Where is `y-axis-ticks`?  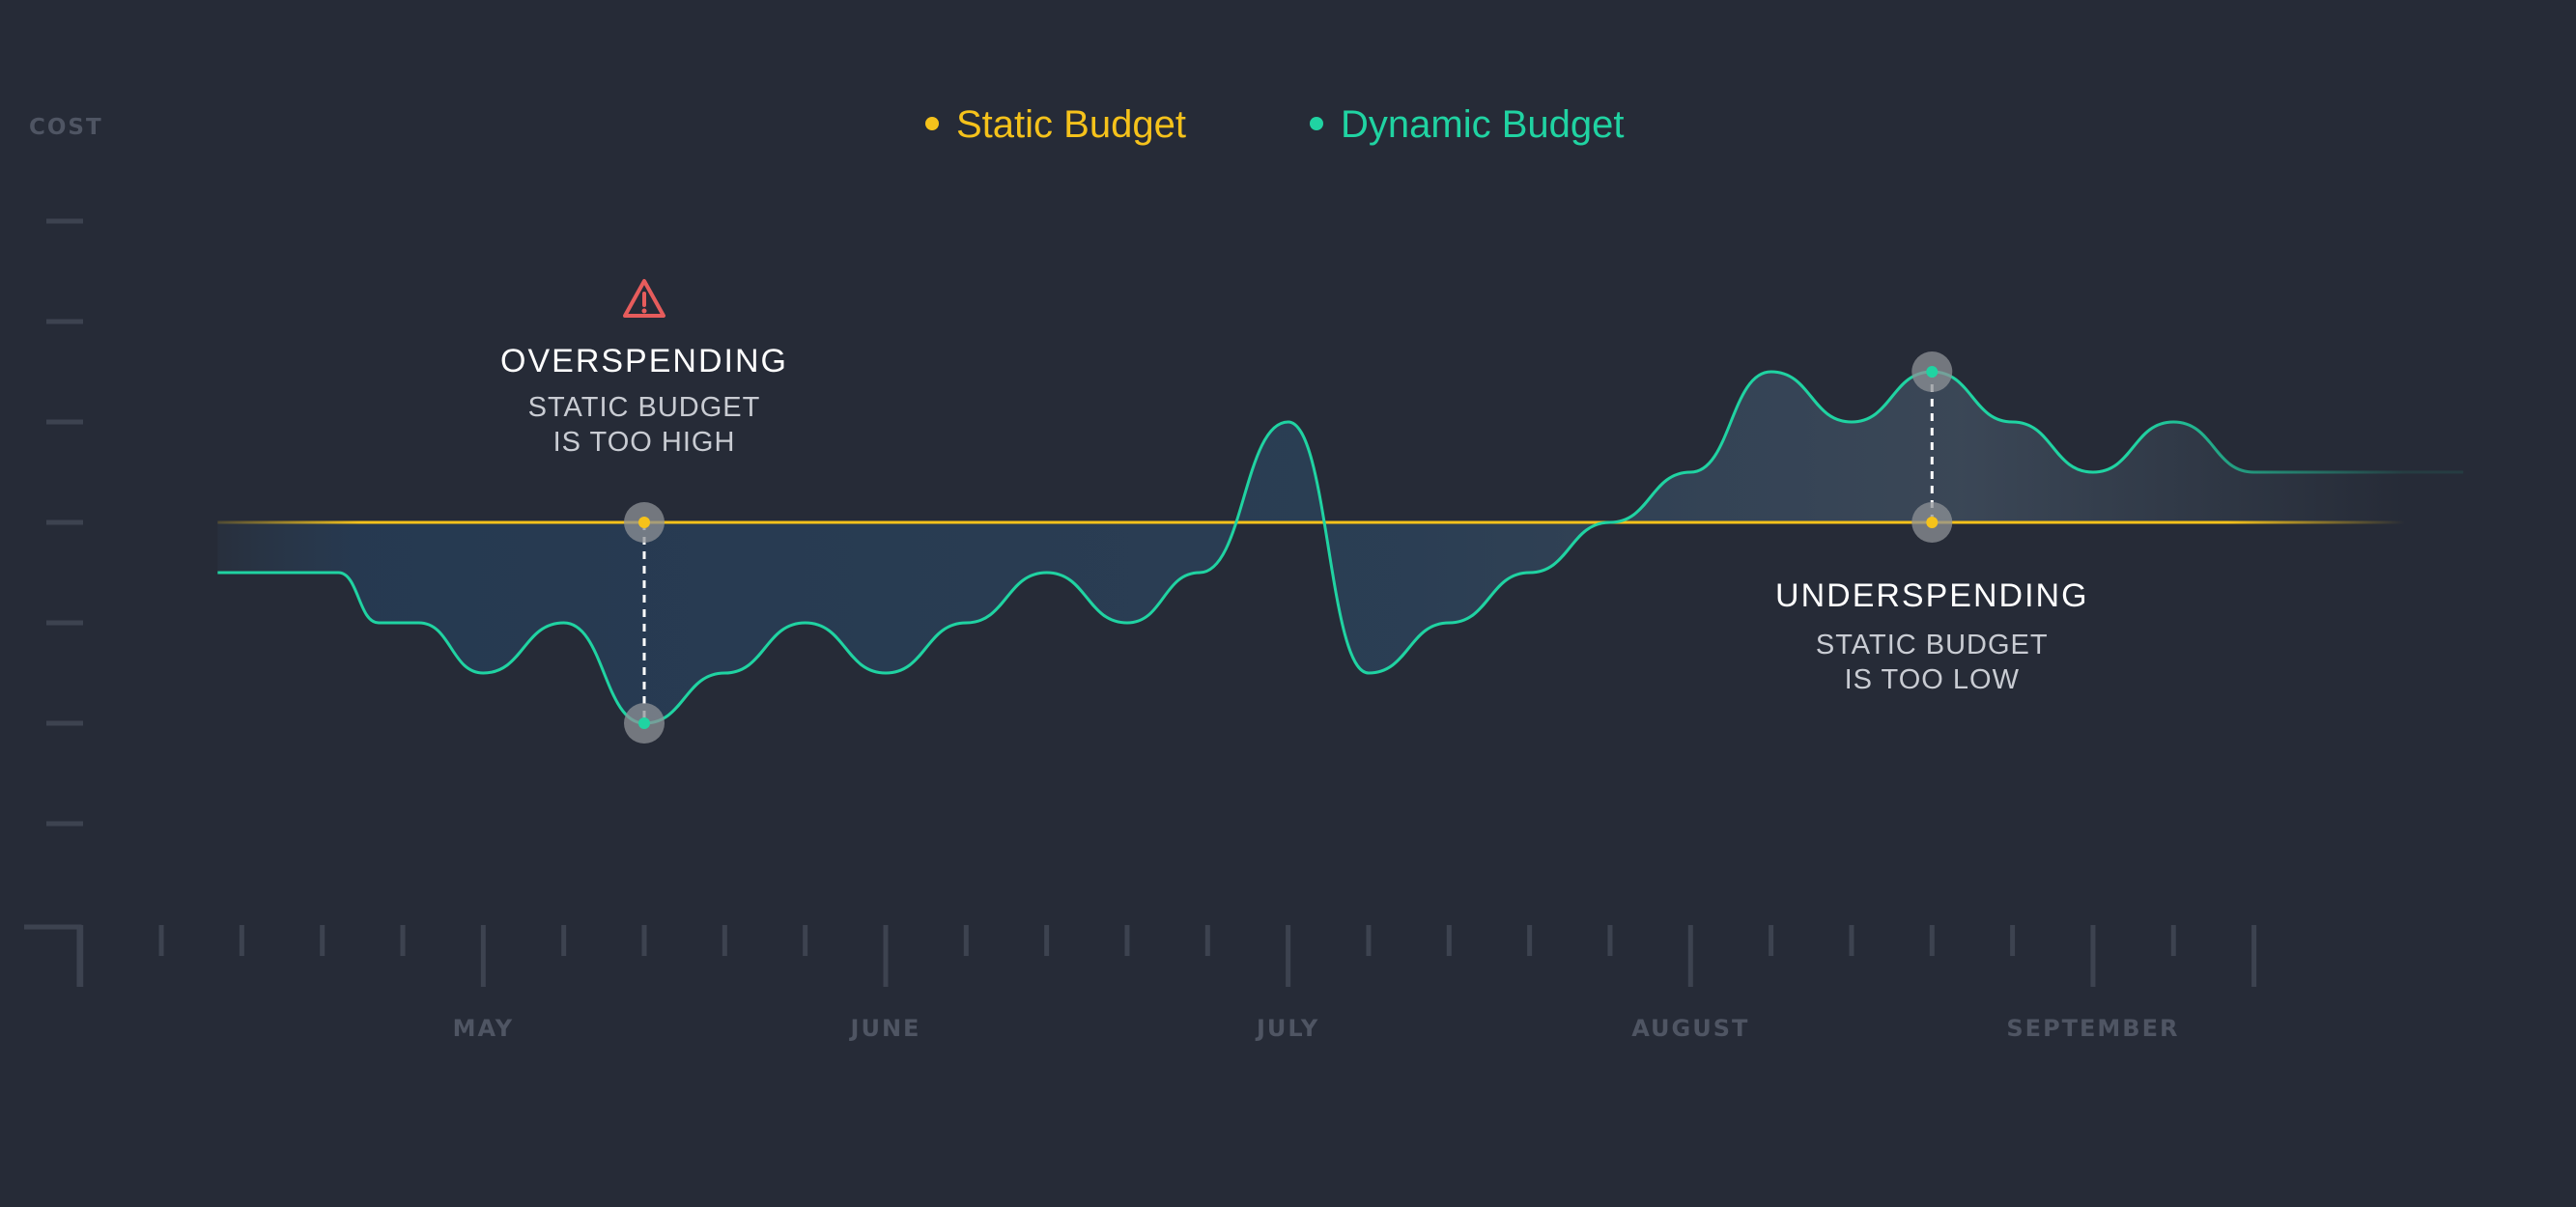 y-axis-ticks is located at coordinates (64, 522).